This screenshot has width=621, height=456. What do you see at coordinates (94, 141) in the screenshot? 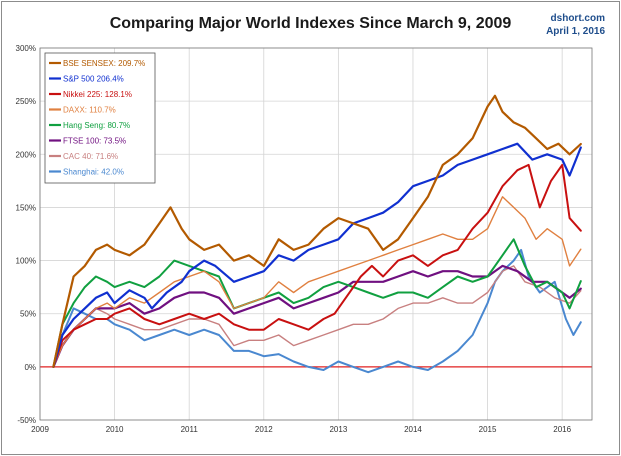
I see `legend-label: FTSE 100: 73.5%` at bounding box center [94, 141].